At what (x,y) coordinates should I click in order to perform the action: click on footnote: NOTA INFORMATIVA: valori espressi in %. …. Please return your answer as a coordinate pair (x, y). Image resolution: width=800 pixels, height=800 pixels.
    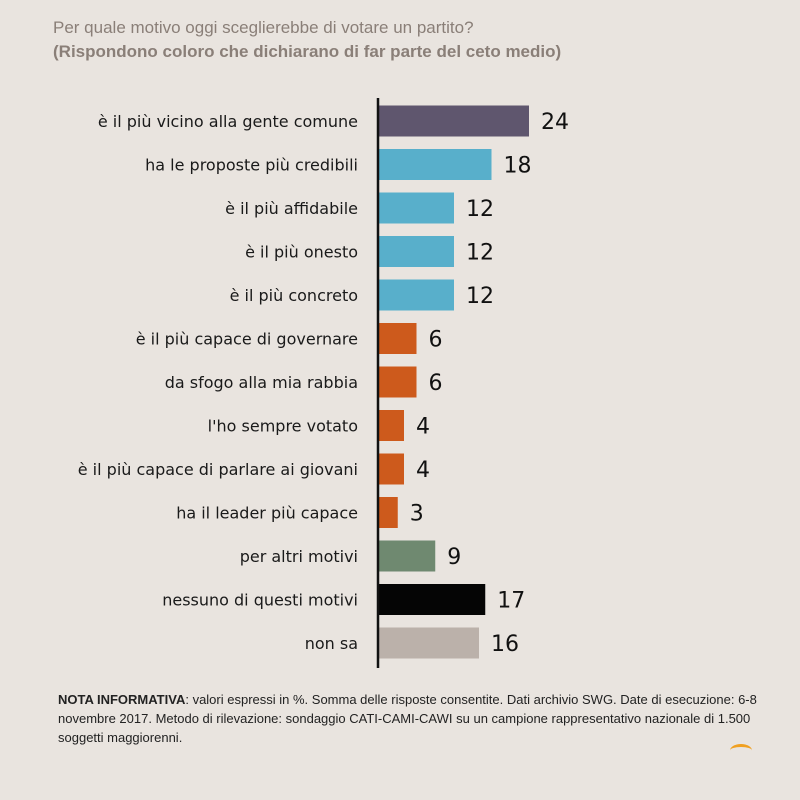
    Looking at the image, I should click on (418, 718).